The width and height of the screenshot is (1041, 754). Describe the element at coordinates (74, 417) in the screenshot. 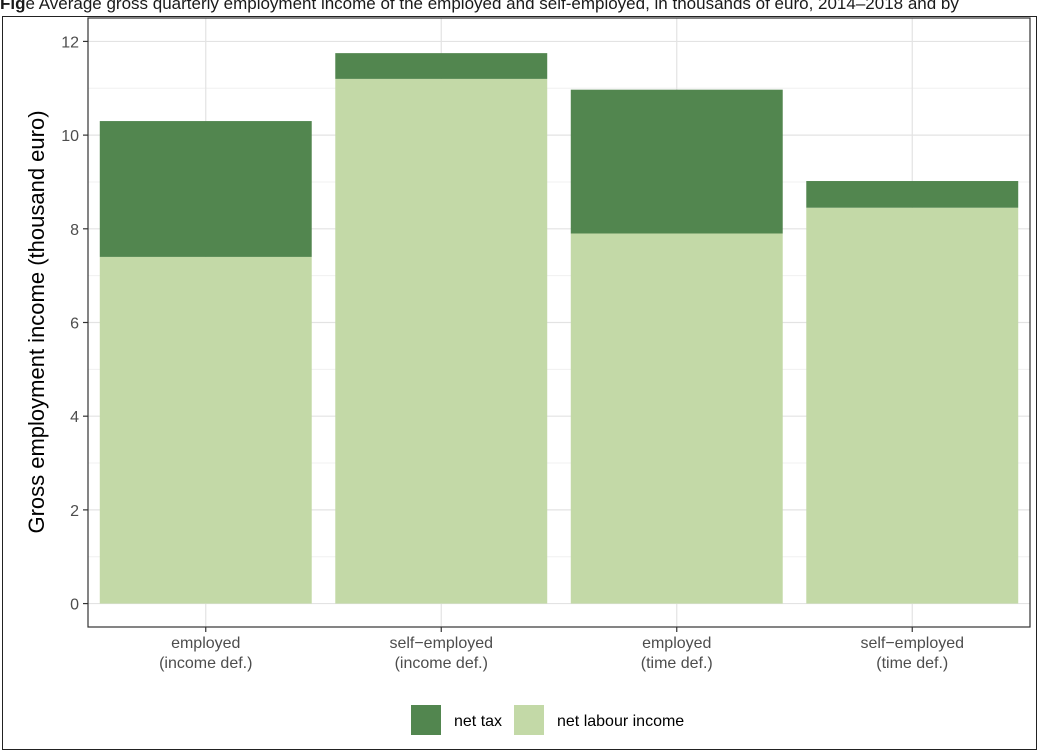

I see `y-tick-label: 4` at that location.